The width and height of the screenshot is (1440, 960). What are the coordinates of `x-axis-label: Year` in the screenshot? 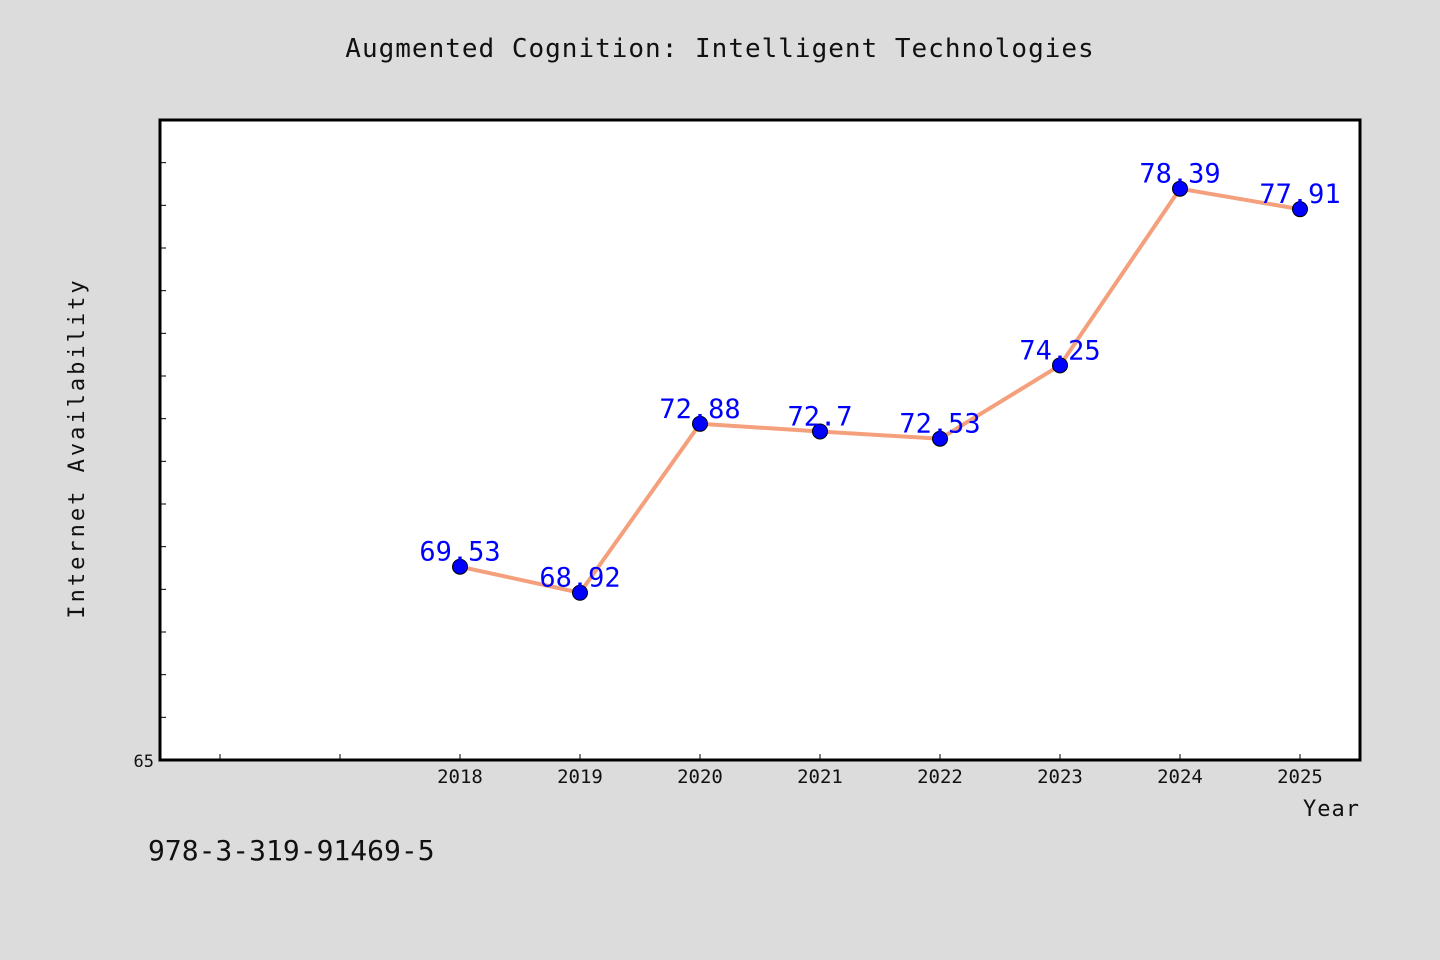 It's located at (1331, 809).